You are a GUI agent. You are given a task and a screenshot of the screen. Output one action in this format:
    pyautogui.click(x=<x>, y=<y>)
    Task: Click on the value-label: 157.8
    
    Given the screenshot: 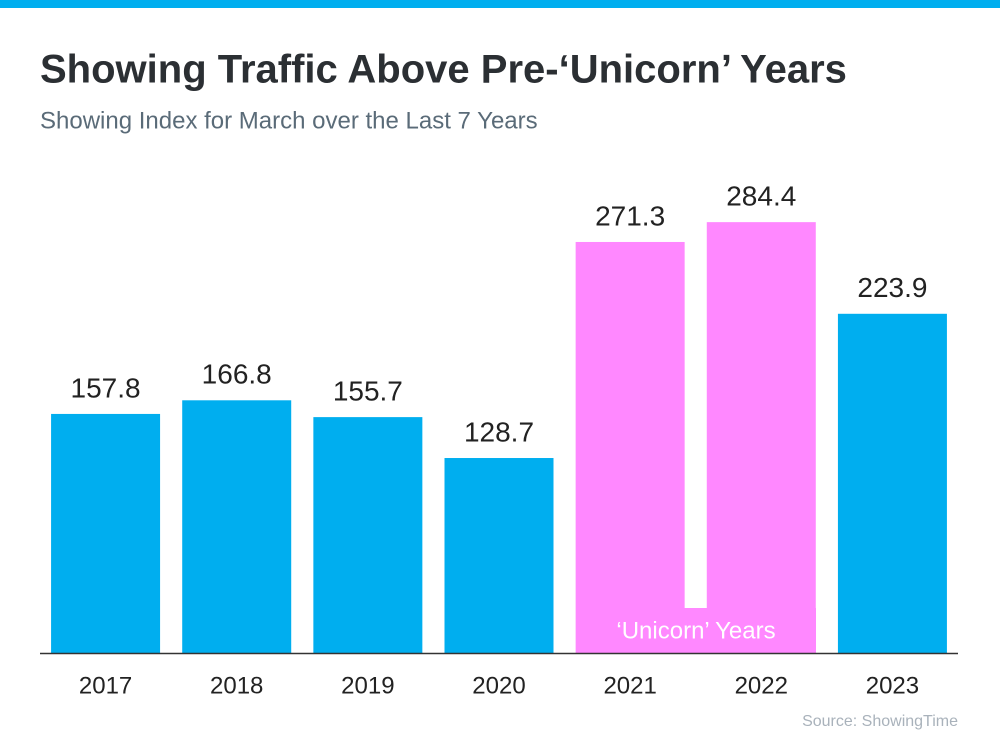 What is the action you would take?
    pyautogui.click(x=106, y=387)
    